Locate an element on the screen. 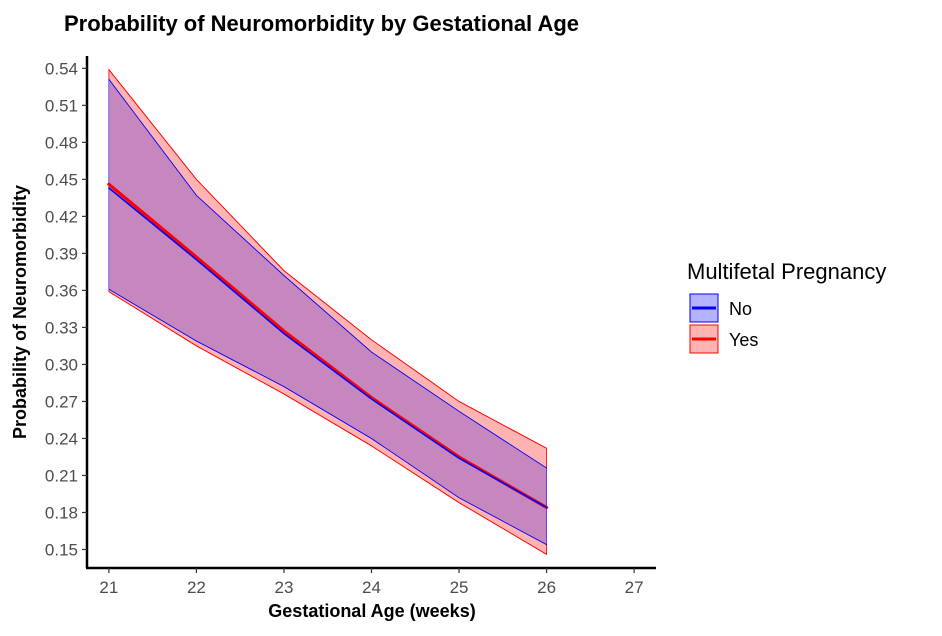 Image resolution: width=942 pixels, height=636 pixels. legend-title: Multifetal Pregnancy is located at coordinates (786, 271).